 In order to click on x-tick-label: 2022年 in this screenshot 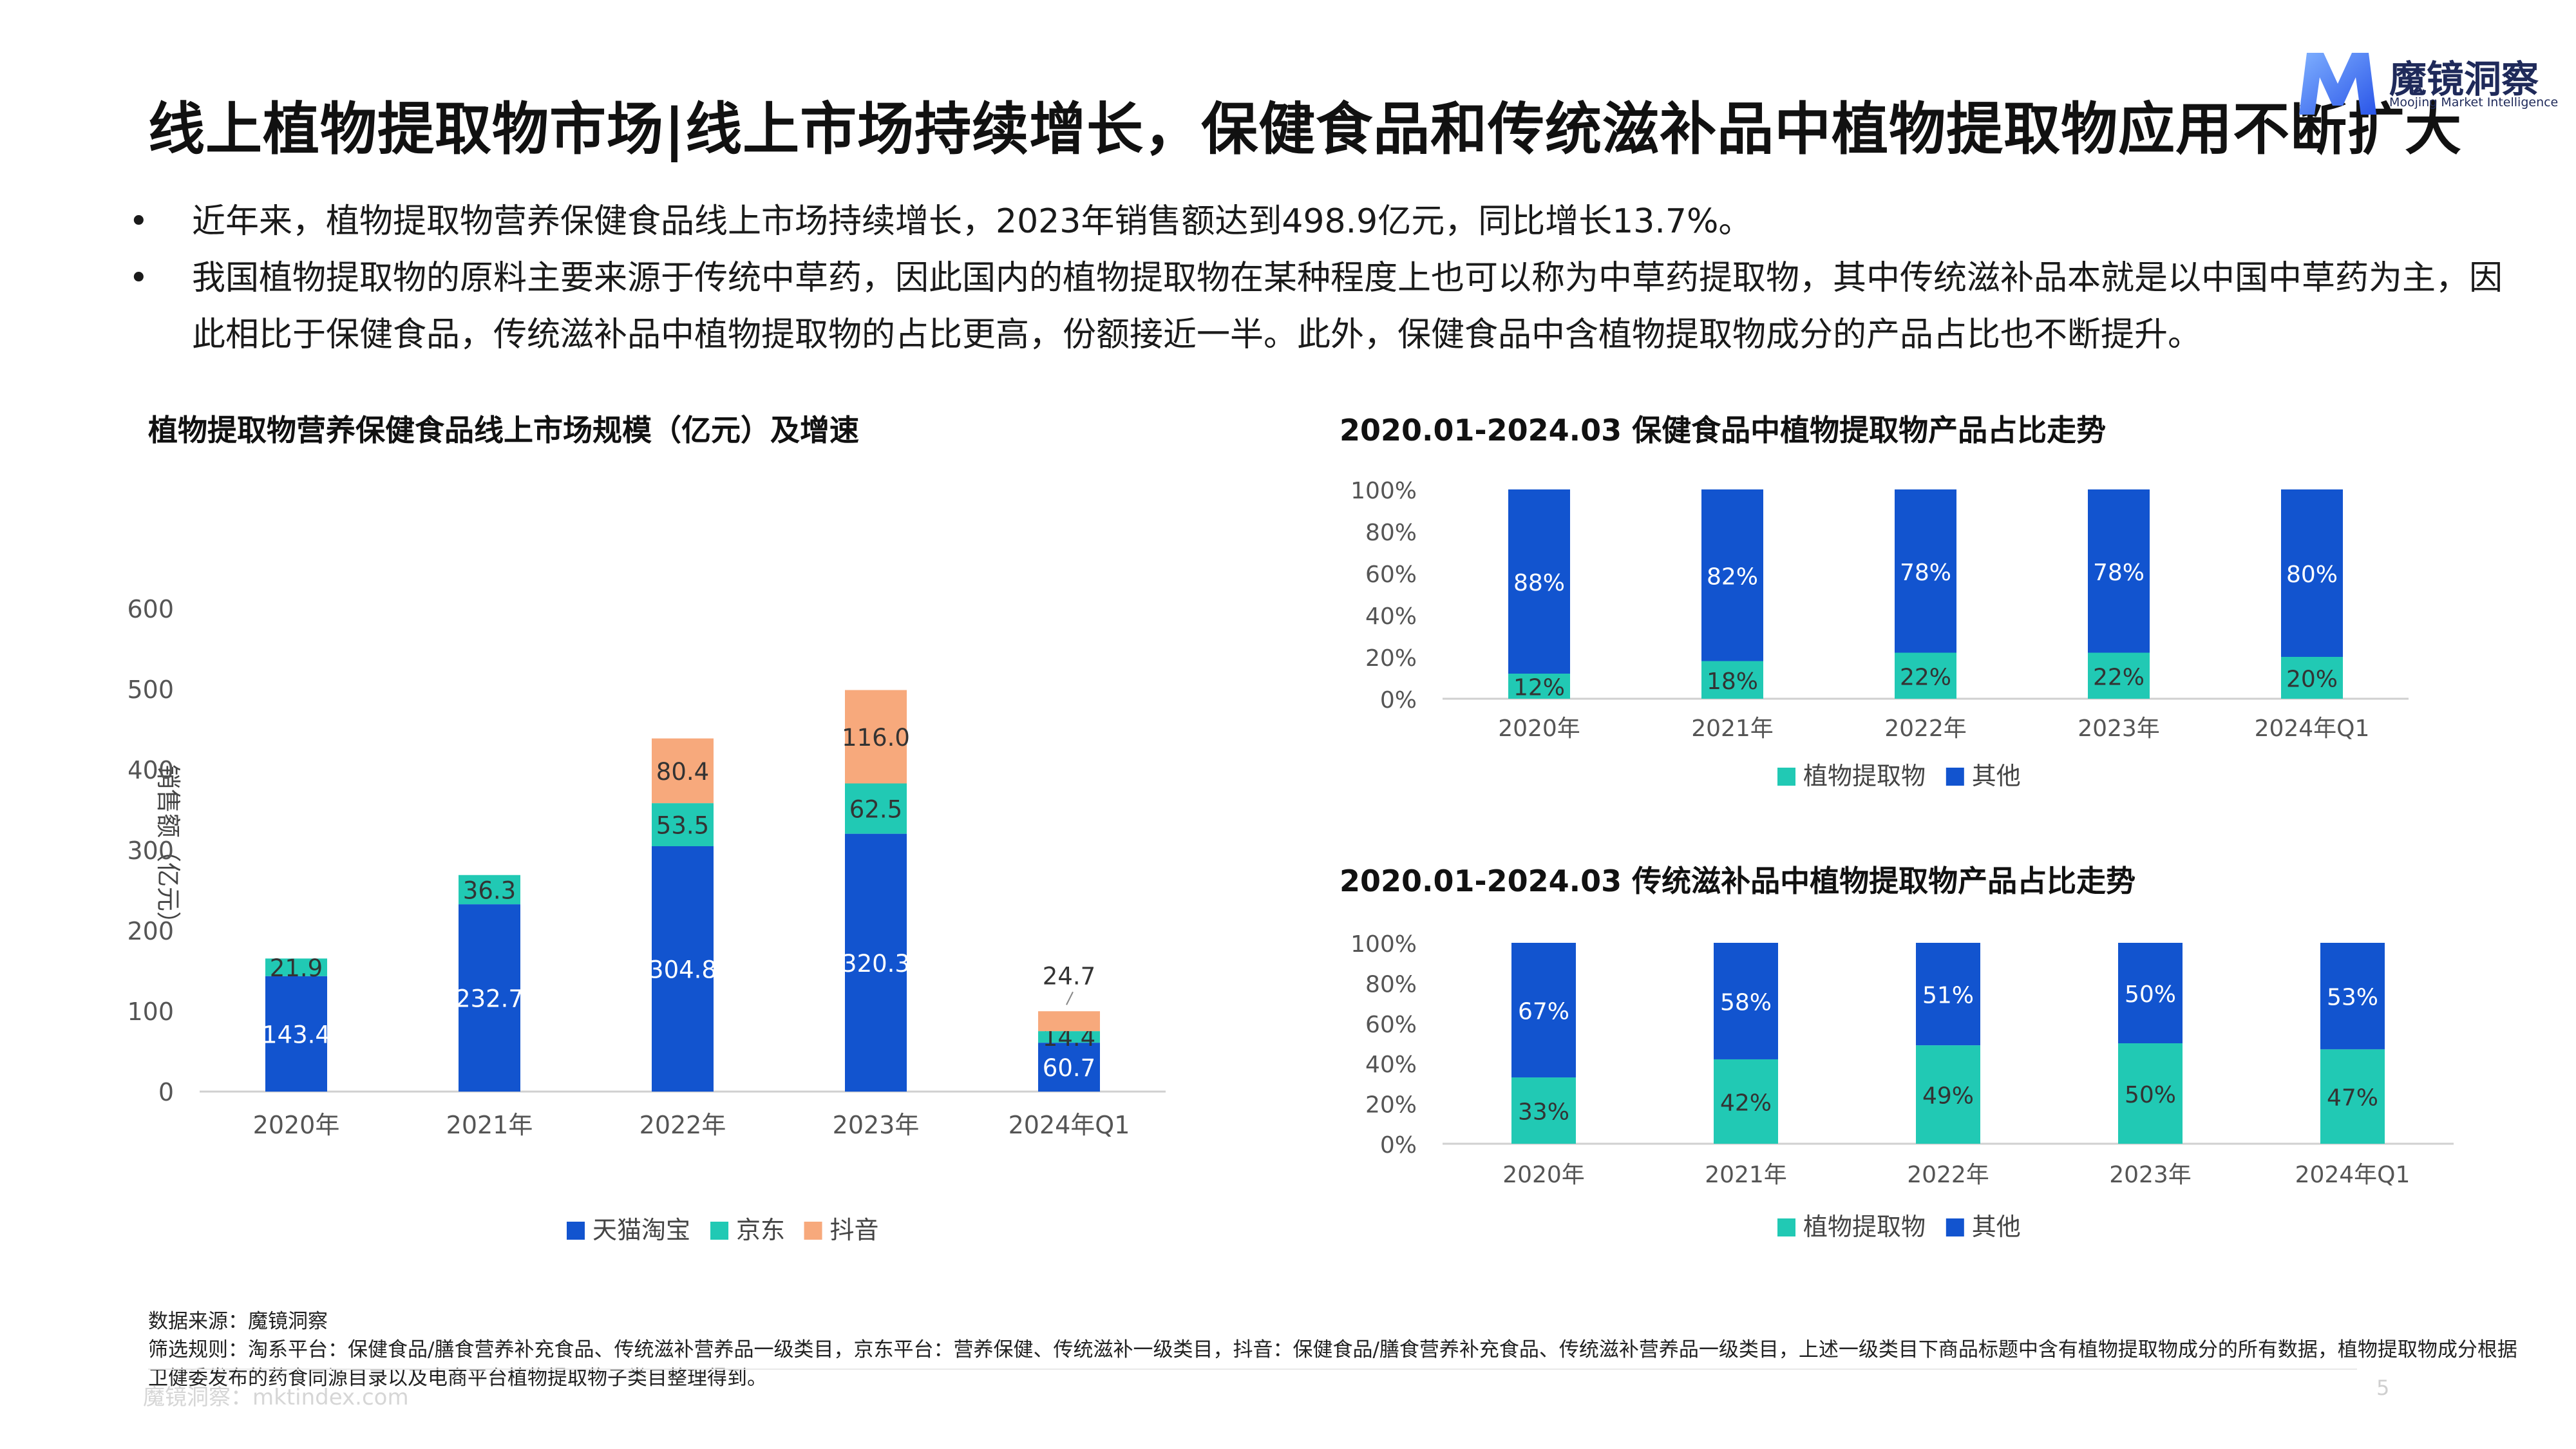, I will do `click(1948, 1175)`.